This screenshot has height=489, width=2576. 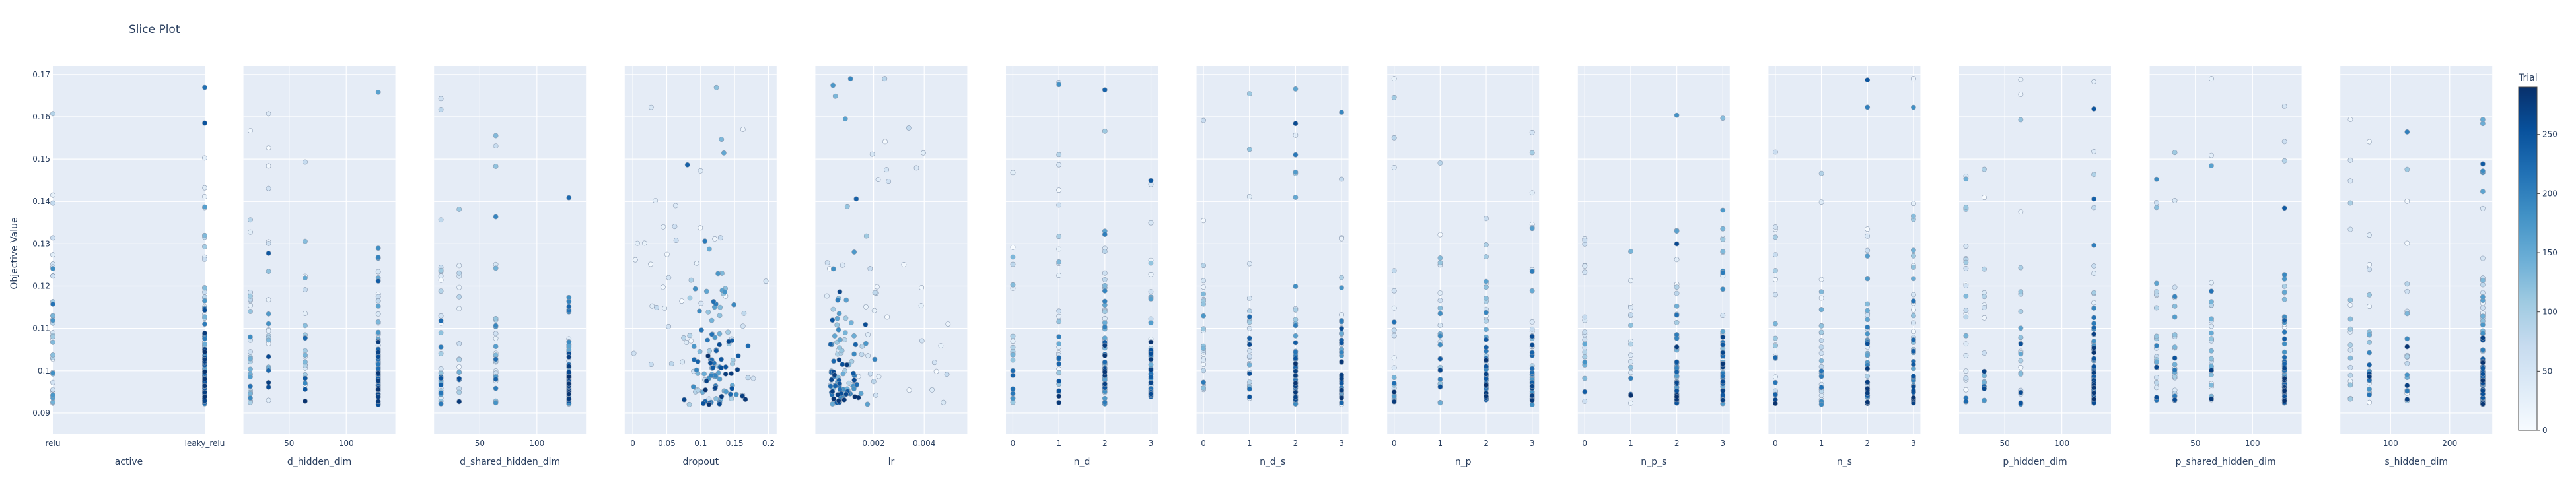 What do you see at coordinates (1464, 266) in the screenshot?
I see `panel-n-p: 0 1 2 3 n_p` at bounding box center [1464, 266].